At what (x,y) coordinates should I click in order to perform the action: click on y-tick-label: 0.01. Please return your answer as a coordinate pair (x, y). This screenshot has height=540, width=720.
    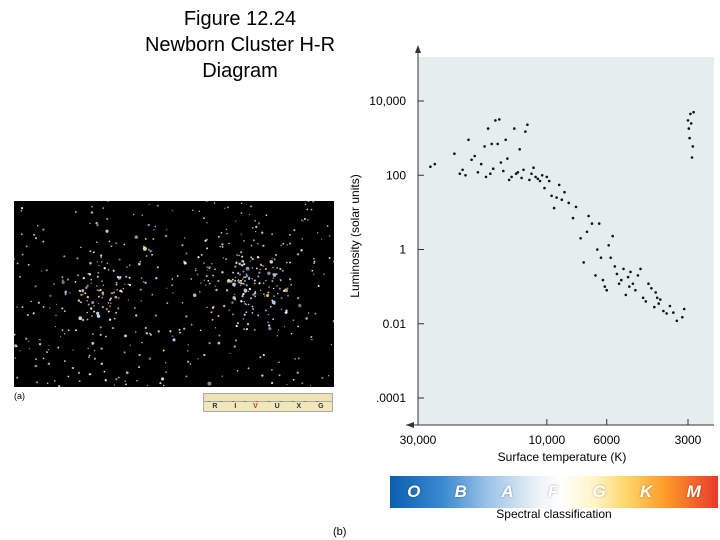
    Looking at the image, I should click on (395, 324).